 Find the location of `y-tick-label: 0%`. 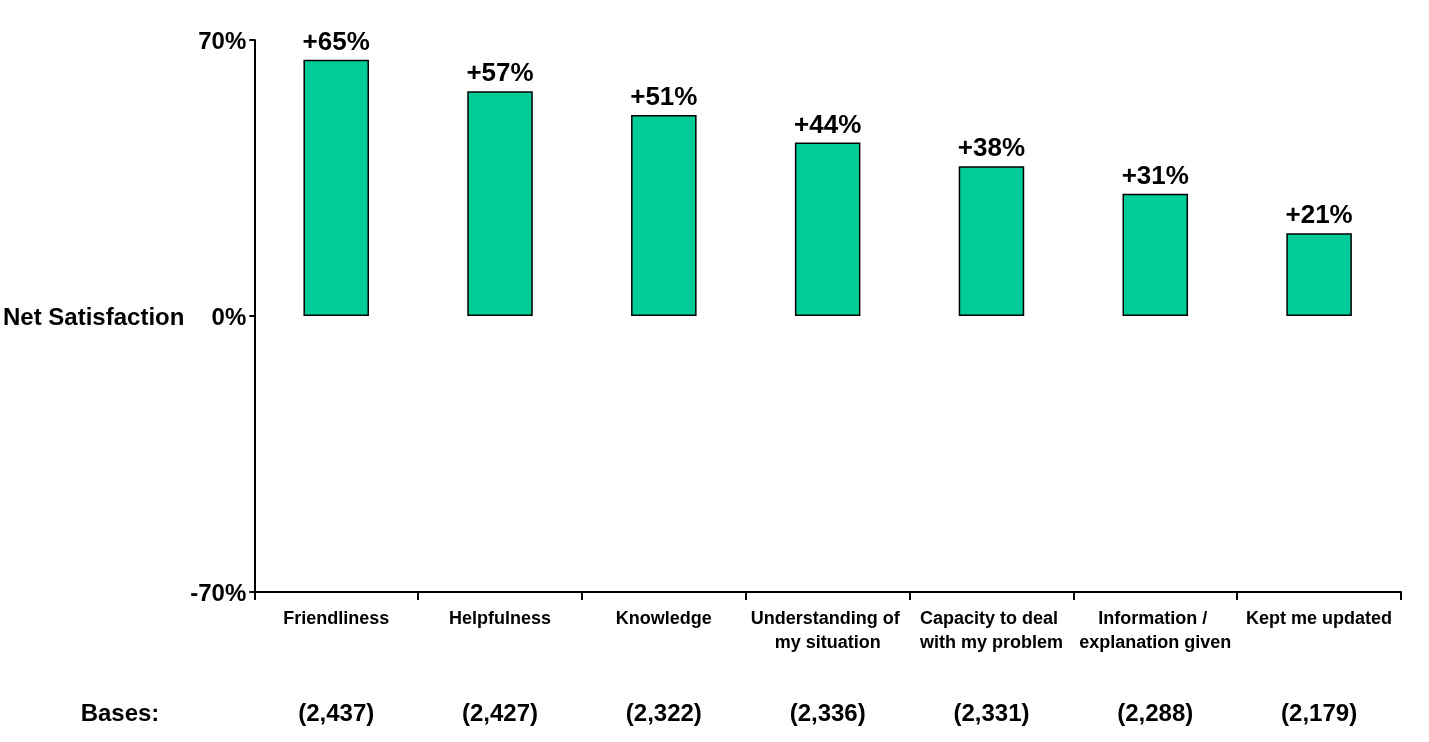

y-tick-label: 0% is located at coordinates (229, 316).